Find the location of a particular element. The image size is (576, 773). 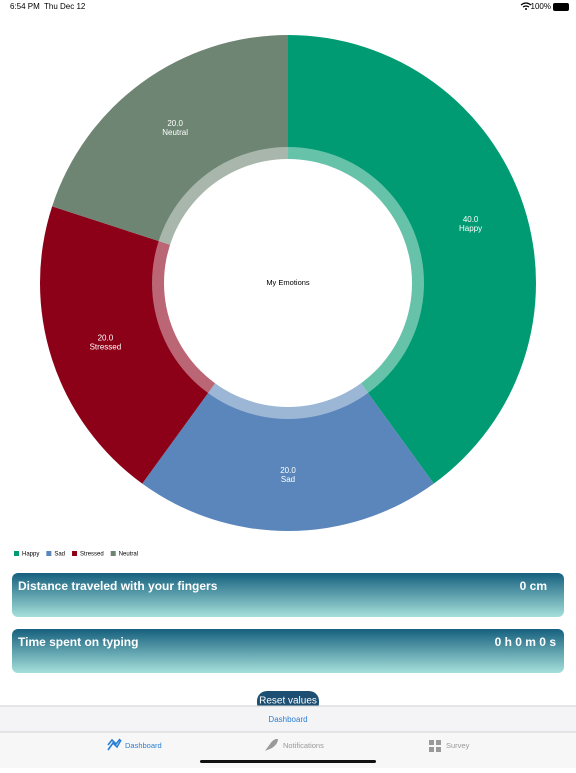

legend-label: Stressed is located at coordinates (92, 555).